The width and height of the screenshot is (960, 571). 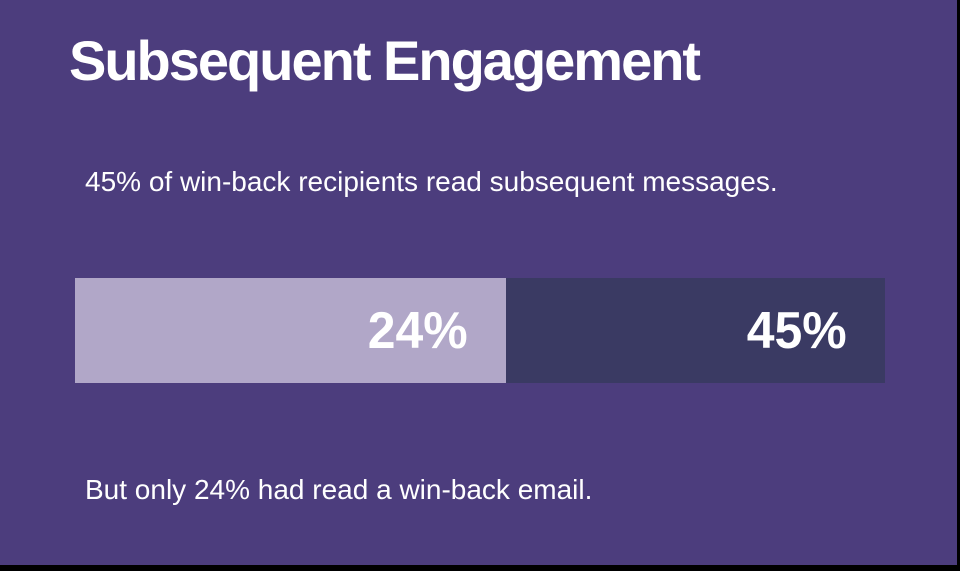 What do you see at coordinates (958, 285) in the screenshot?
I see `screen-edge-right` at bounding box center [958, 285].